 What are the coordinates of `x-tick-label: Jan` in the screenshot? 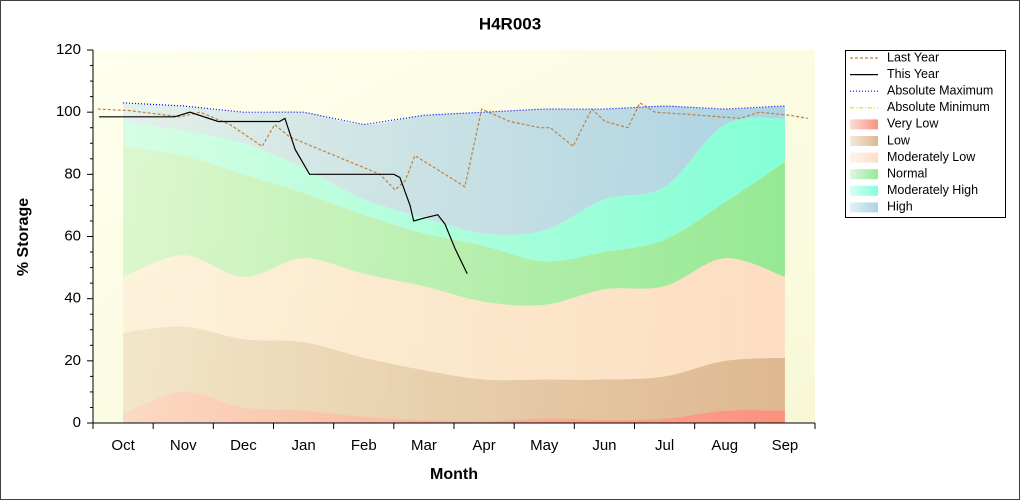 It's located at (303, 445).